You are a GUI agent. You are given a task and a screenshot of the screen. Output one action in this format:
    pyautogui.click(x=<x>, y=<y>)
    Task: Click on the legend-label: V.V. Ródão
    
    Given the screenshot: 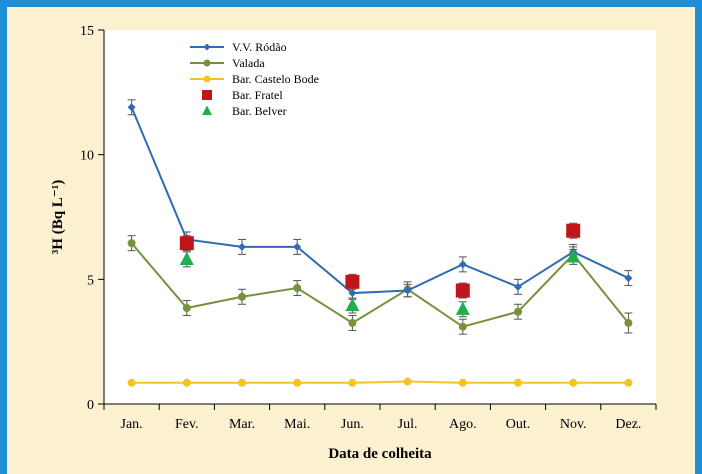 What is the action you would take?
    pyautogui.click(x=259, y=47)
    